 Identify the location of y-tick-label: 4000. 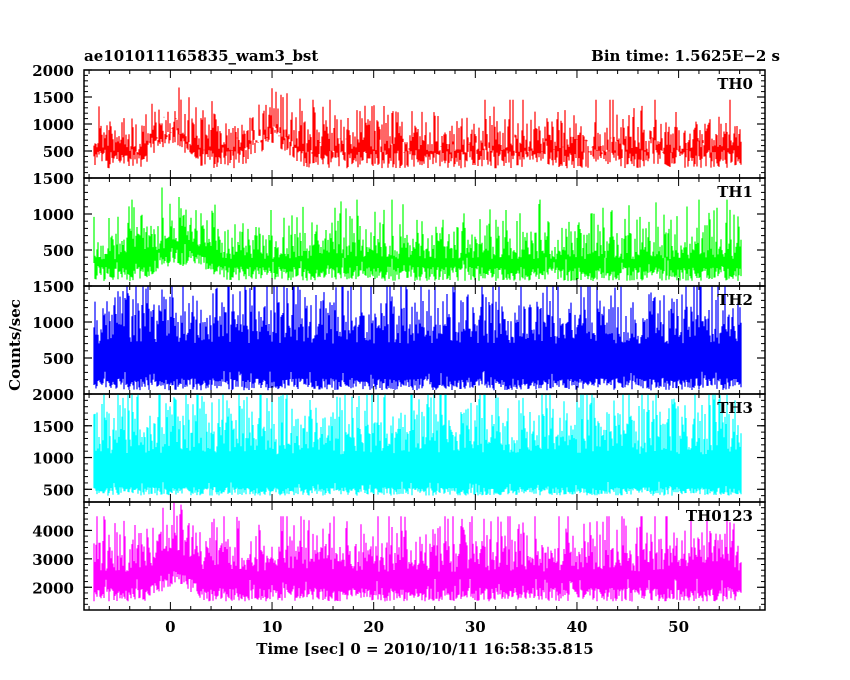
(53, 531).